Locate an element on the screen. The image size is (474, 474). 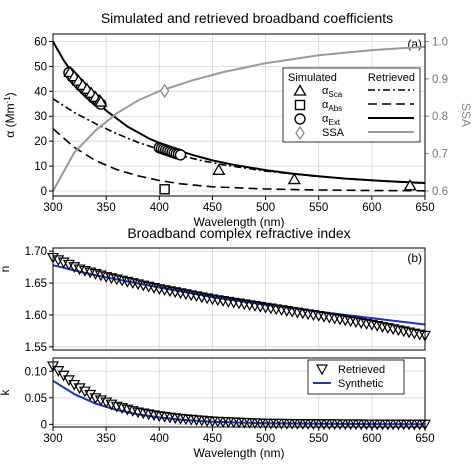
panel-a-x-tick-label: 300 is located at coordinates (52, 208).